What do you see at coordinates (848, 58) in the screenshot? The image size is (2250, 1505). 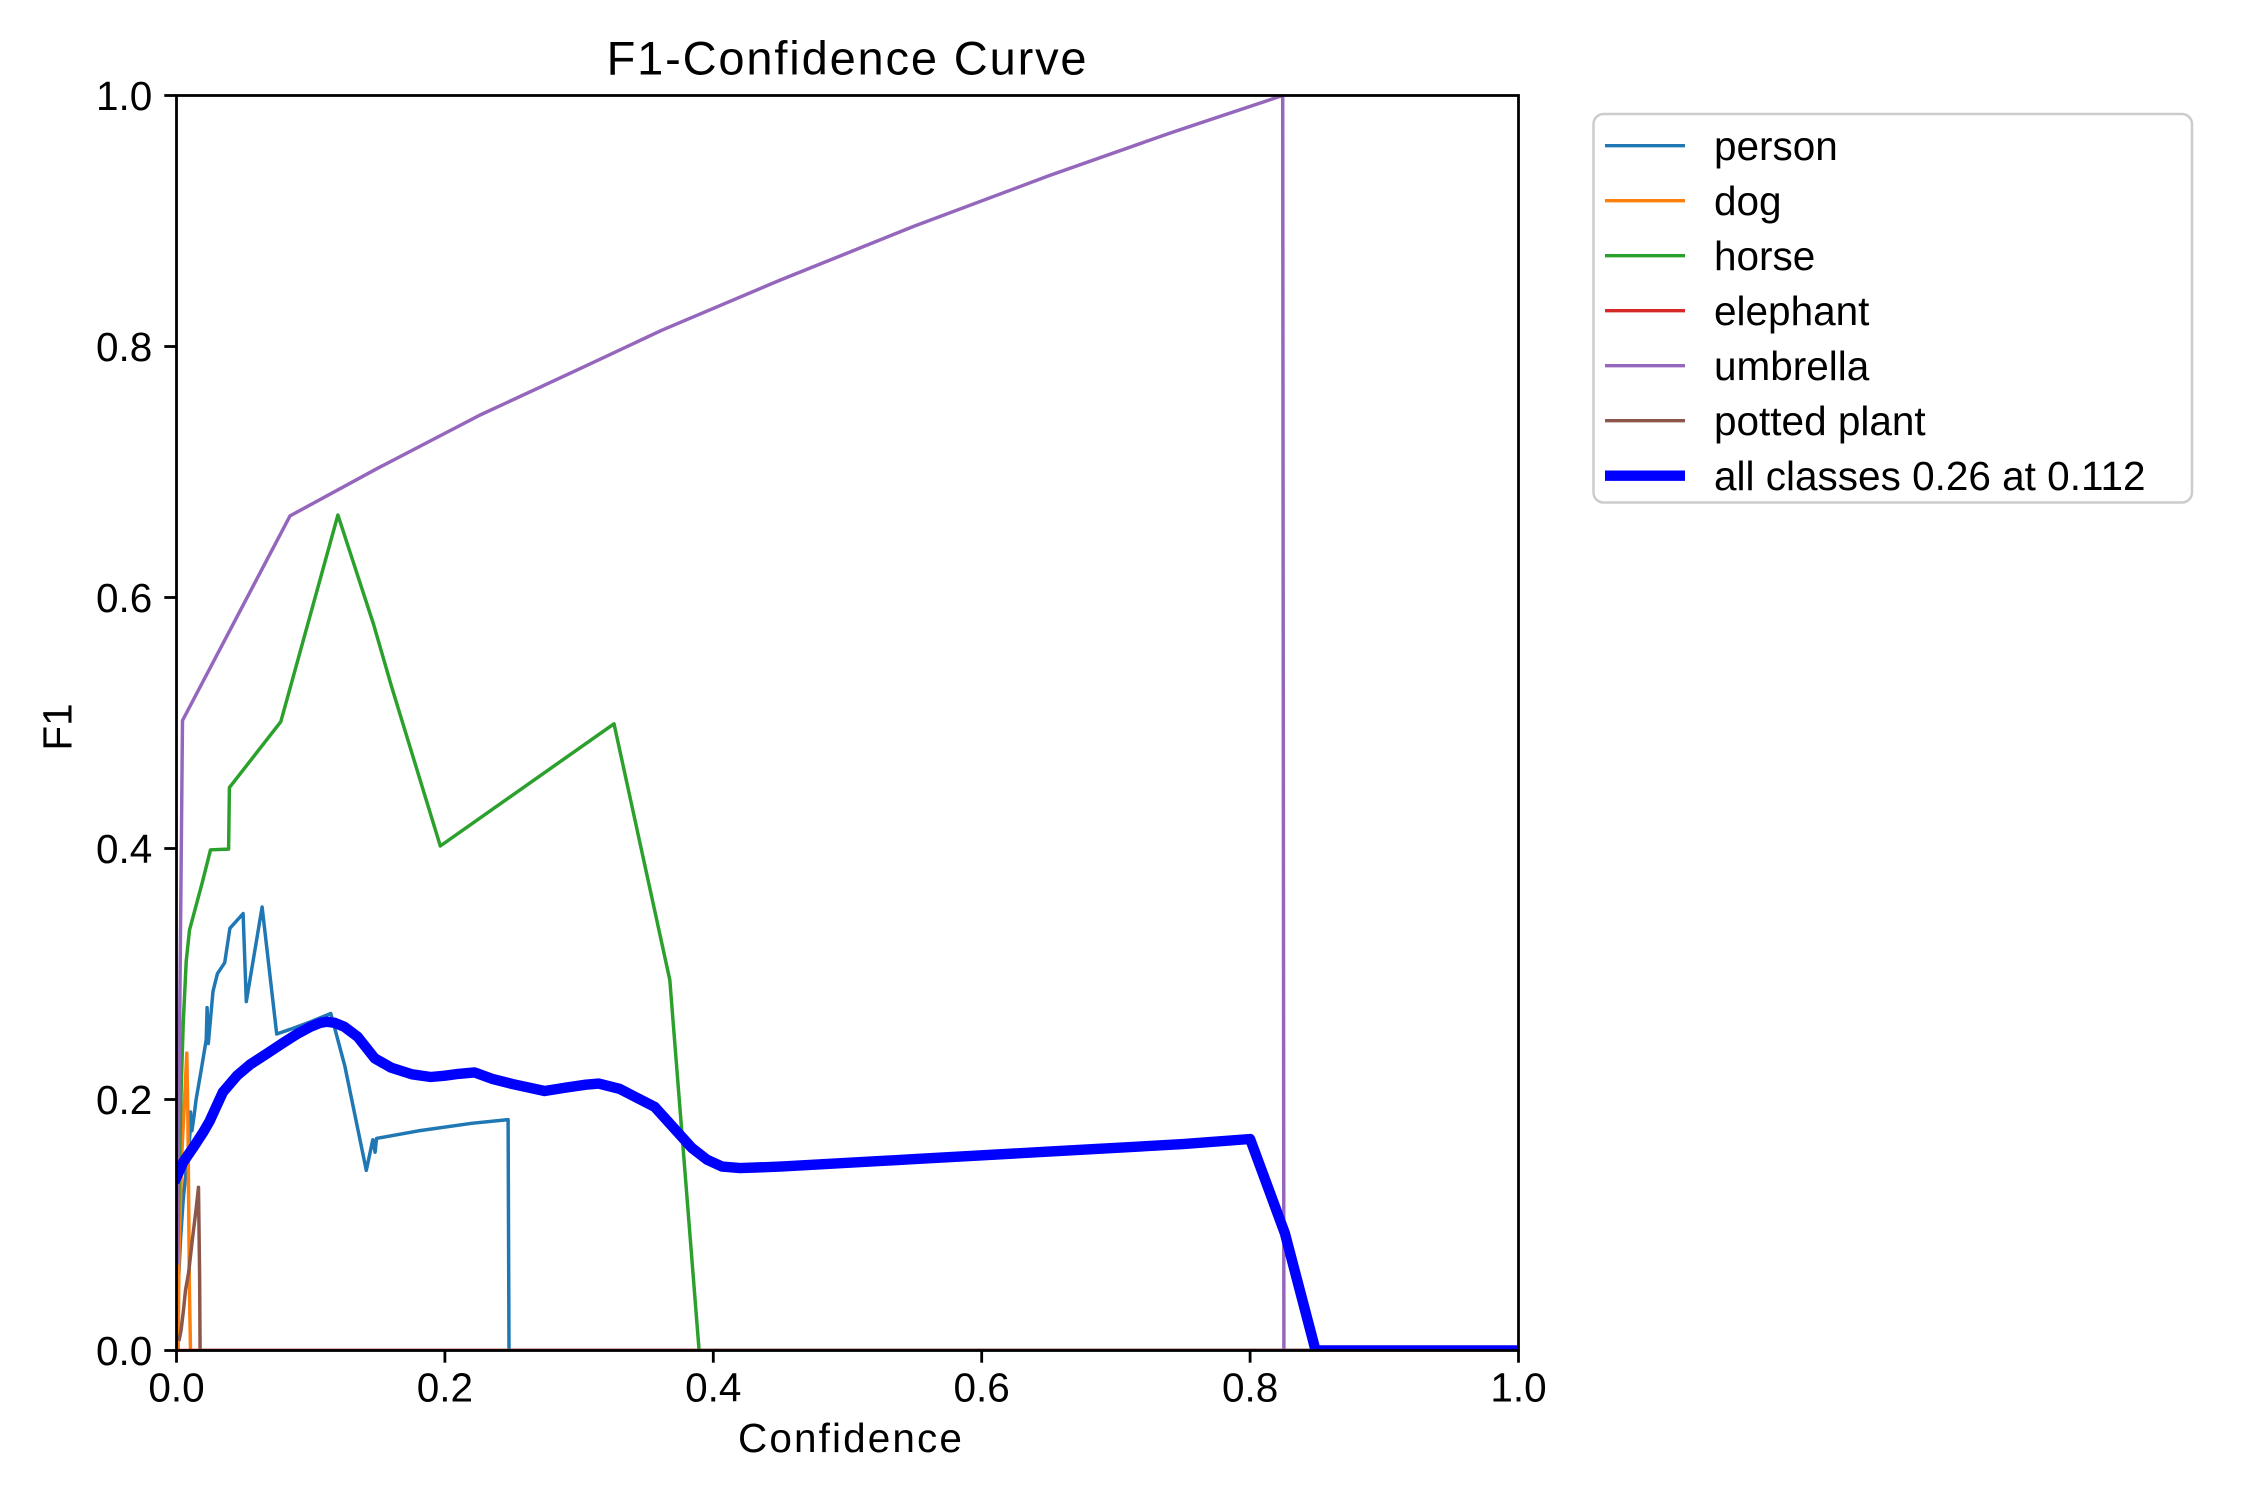 I see `svg-text: F1-Confidence Curve` at bounding box center [848, 58].